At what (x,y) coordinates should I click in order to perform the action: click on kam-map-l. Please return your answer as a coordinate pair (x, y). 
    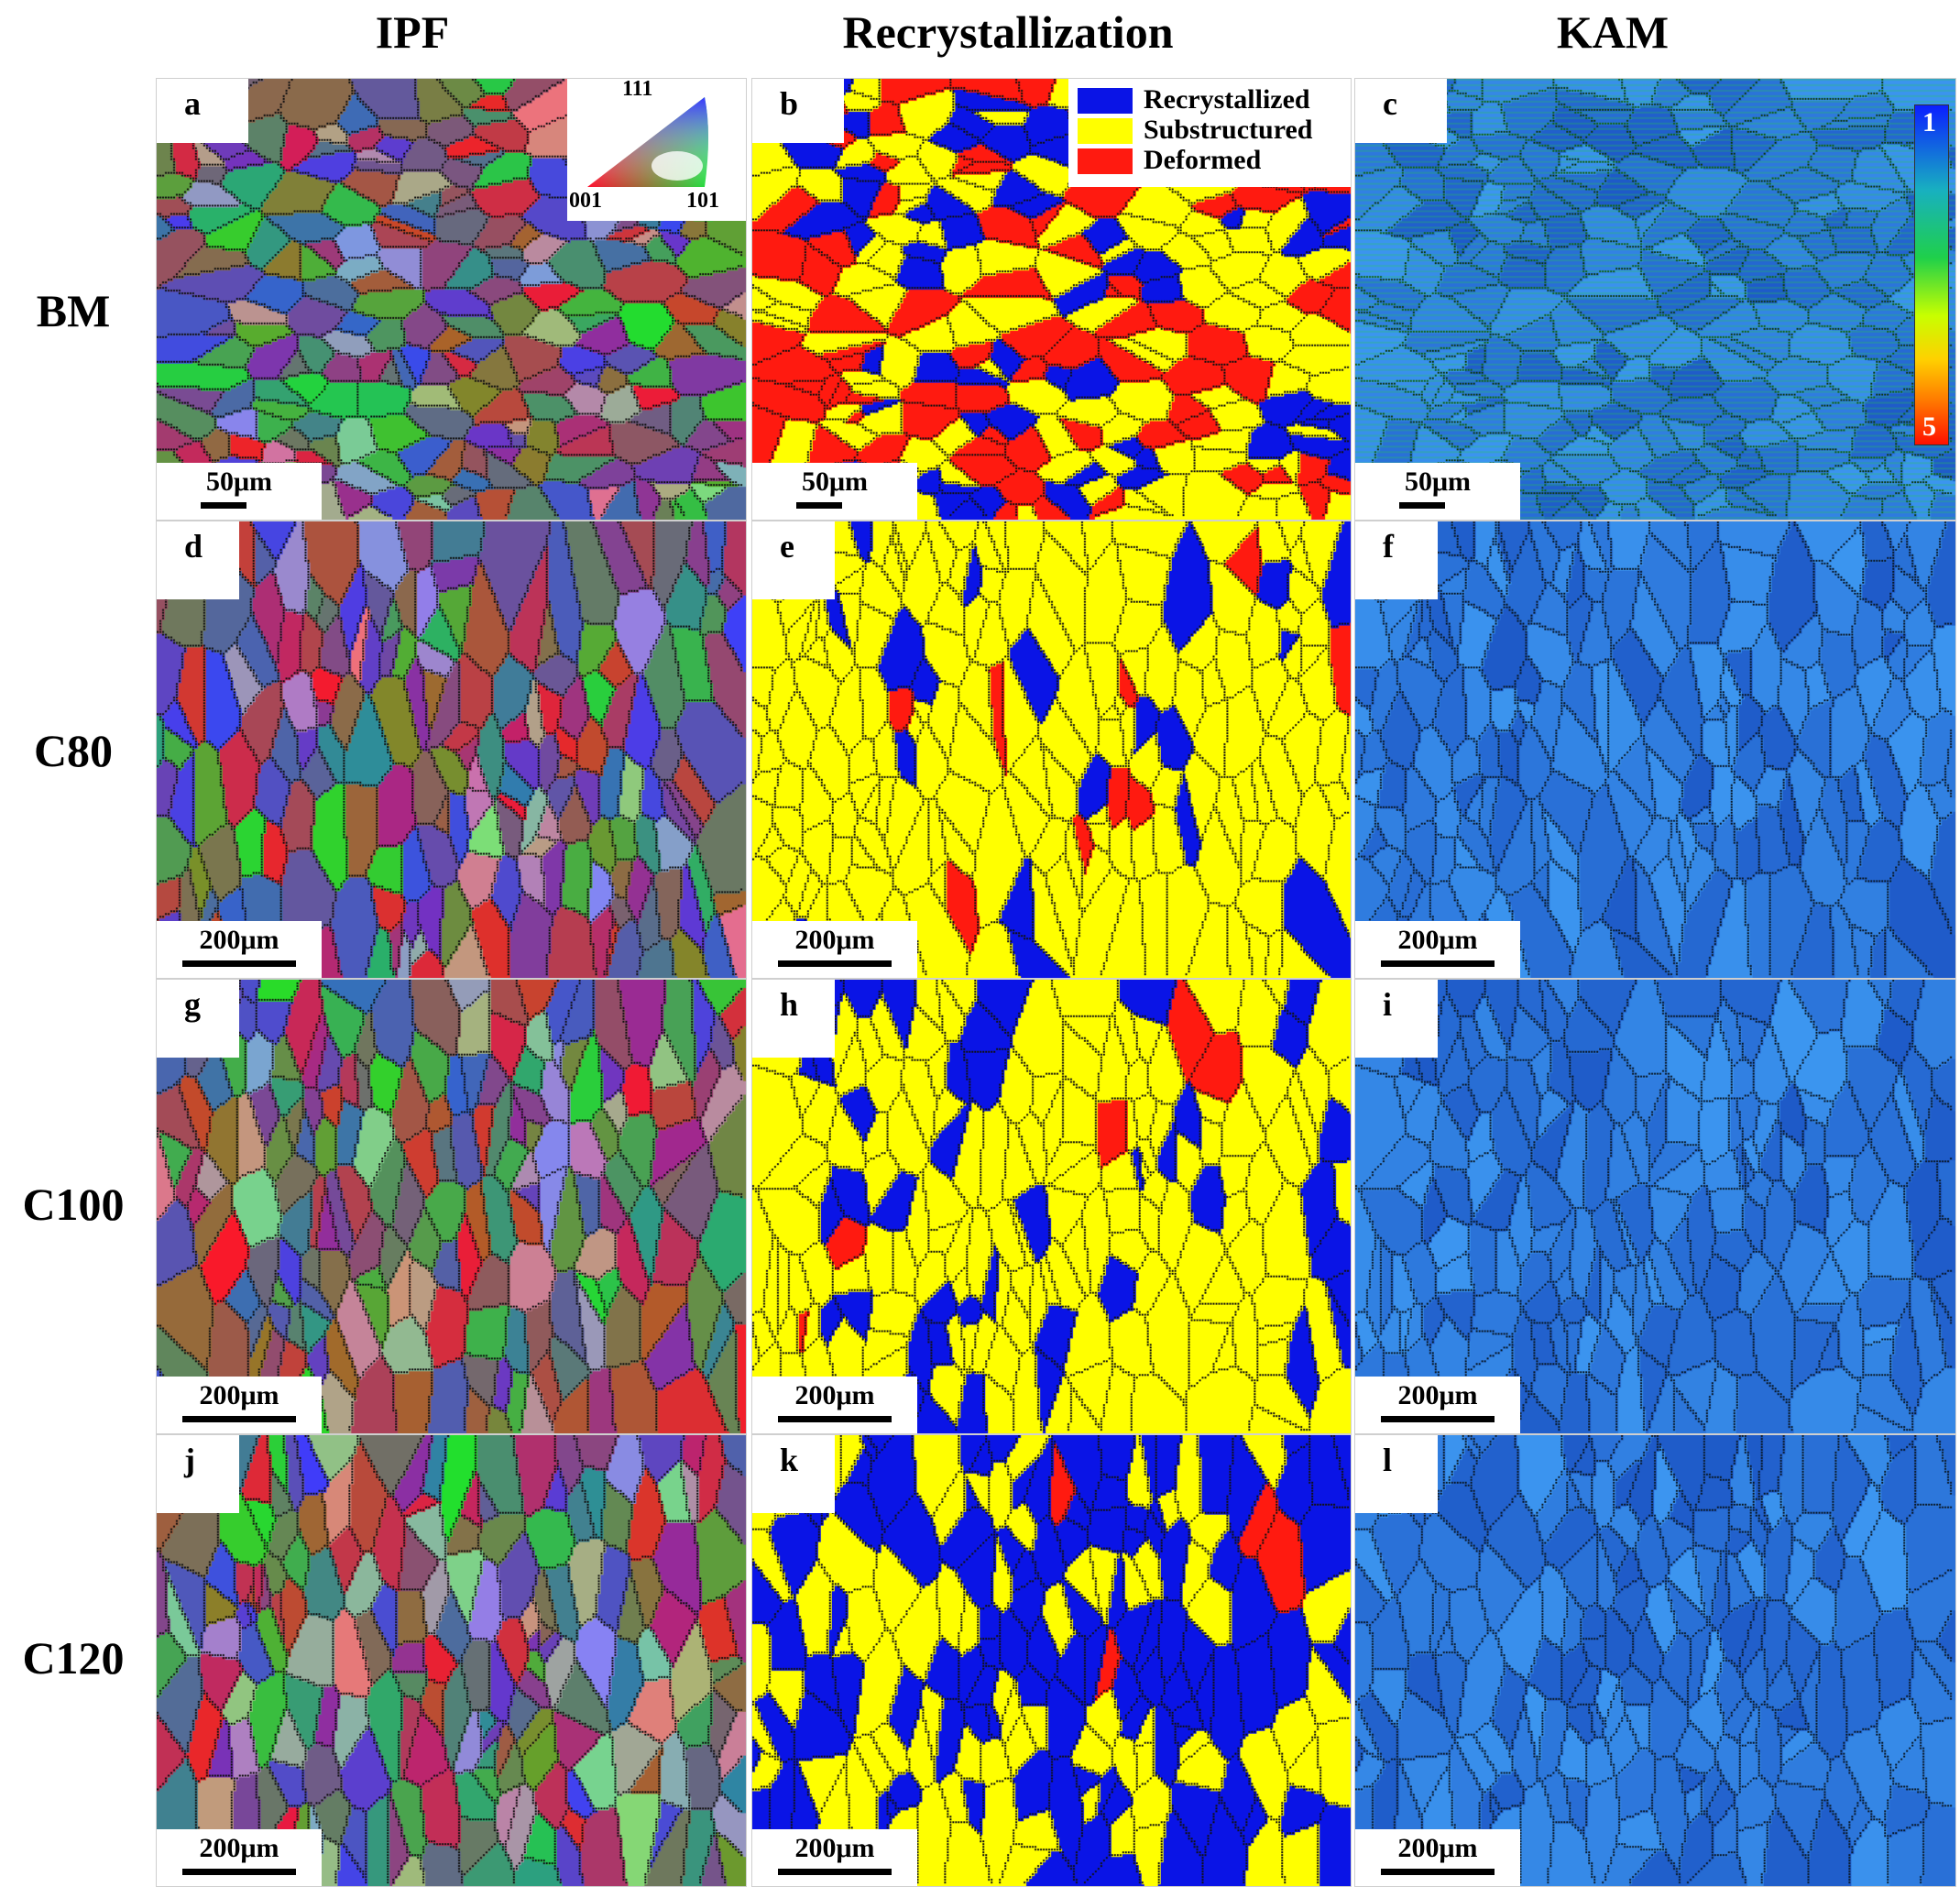
    Looking at the image, I should click on (1655, 1660).